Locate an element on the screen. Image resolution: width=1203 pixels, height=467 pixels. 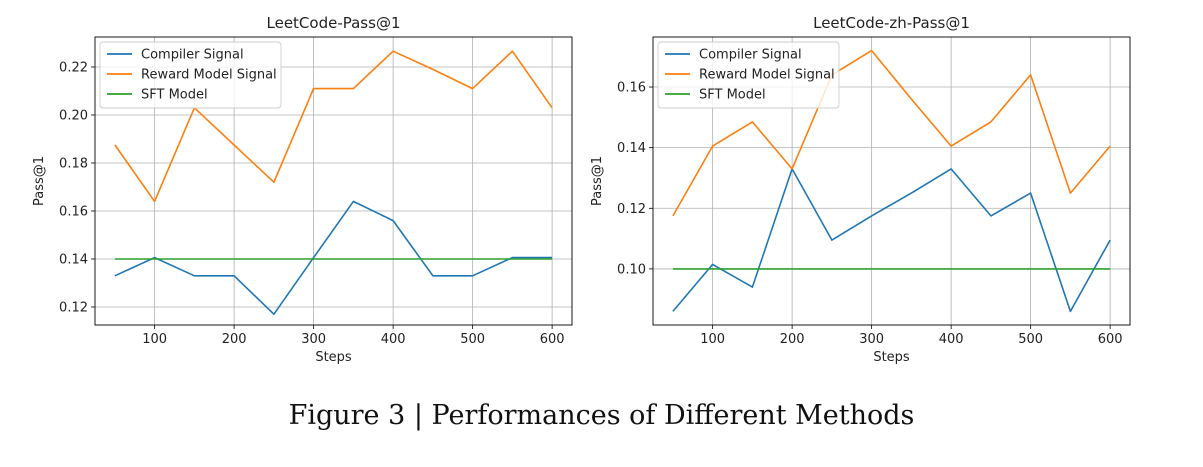
chart-title: LeetCode-zh-Pass@1 is located at coordinates (891, 23).